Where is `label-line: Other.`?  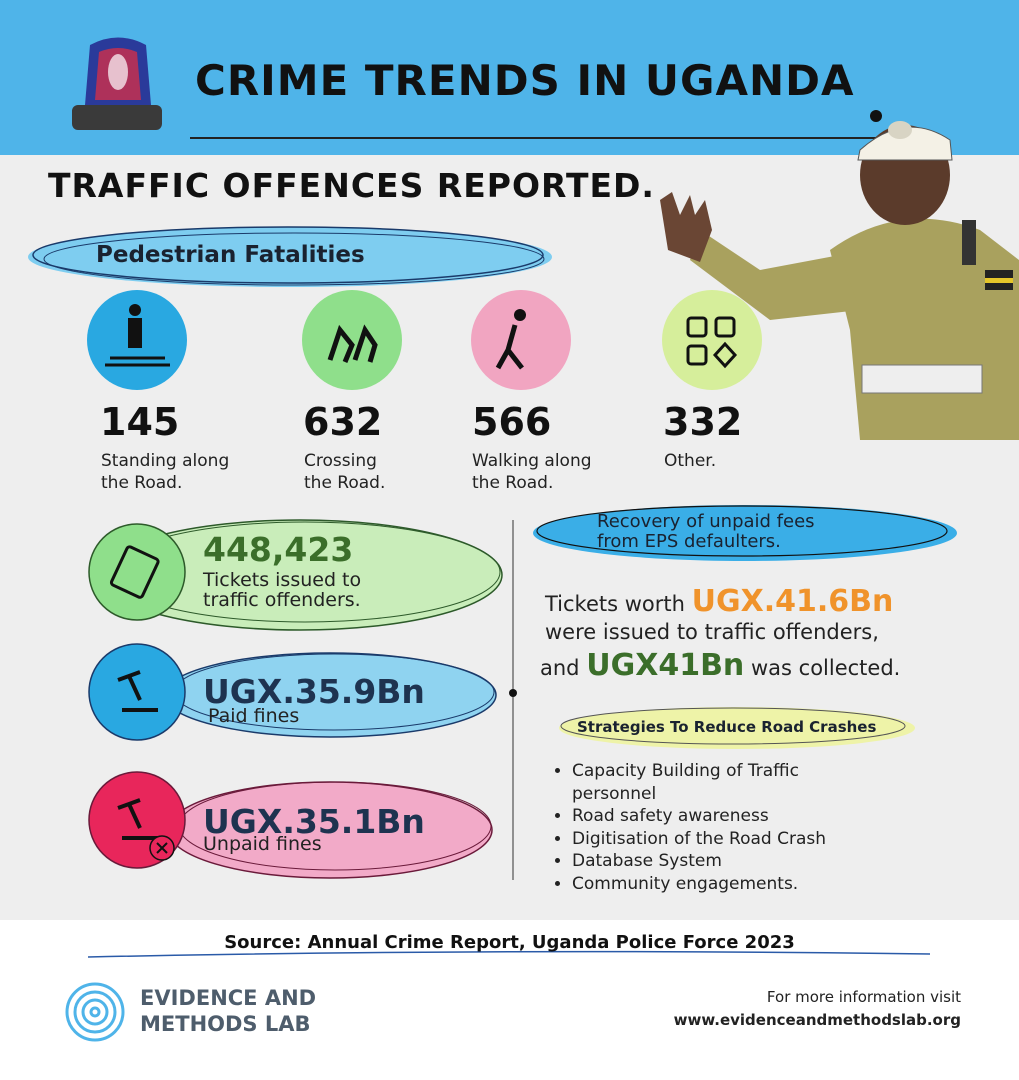
label-line: Other. is located at coordinates (690, 461).